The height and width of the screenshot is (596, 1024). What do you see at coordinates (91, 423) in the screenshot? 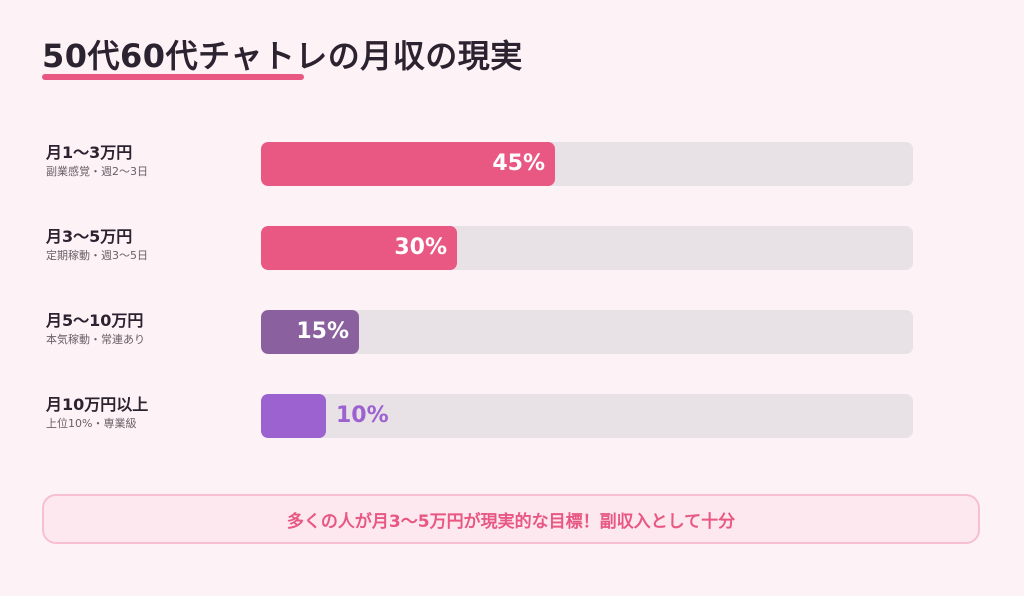
I see `category-sublabel: 上位10%・専業級` at bounding box center [91, 423].